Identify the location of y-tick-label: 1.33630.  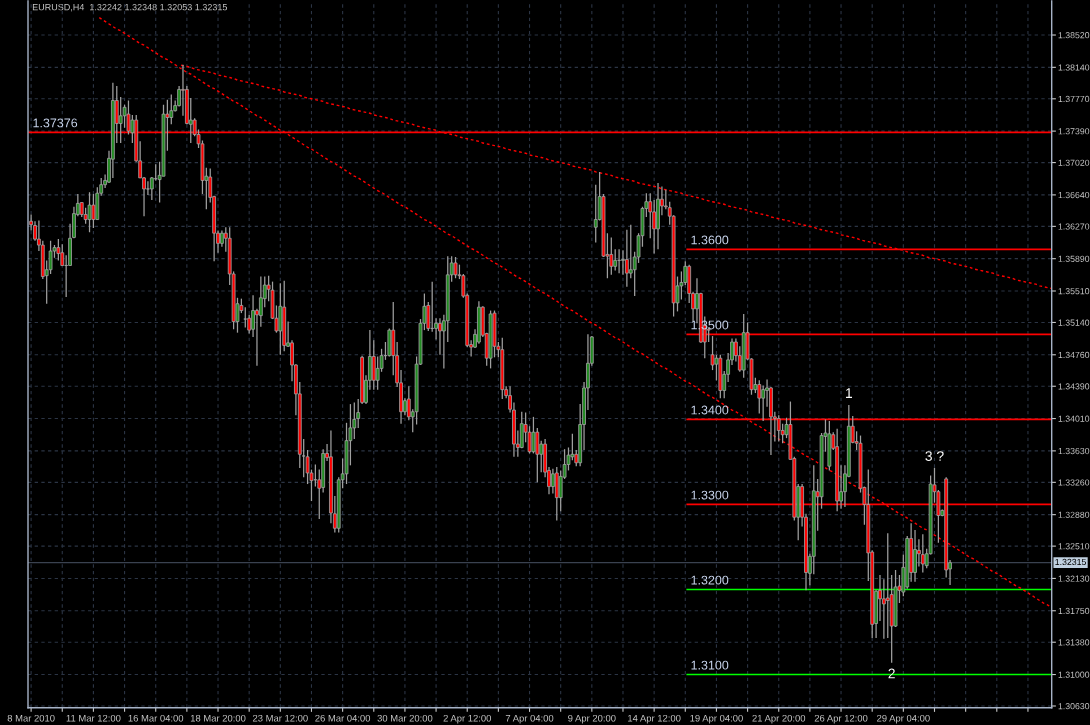
(1074, 451).